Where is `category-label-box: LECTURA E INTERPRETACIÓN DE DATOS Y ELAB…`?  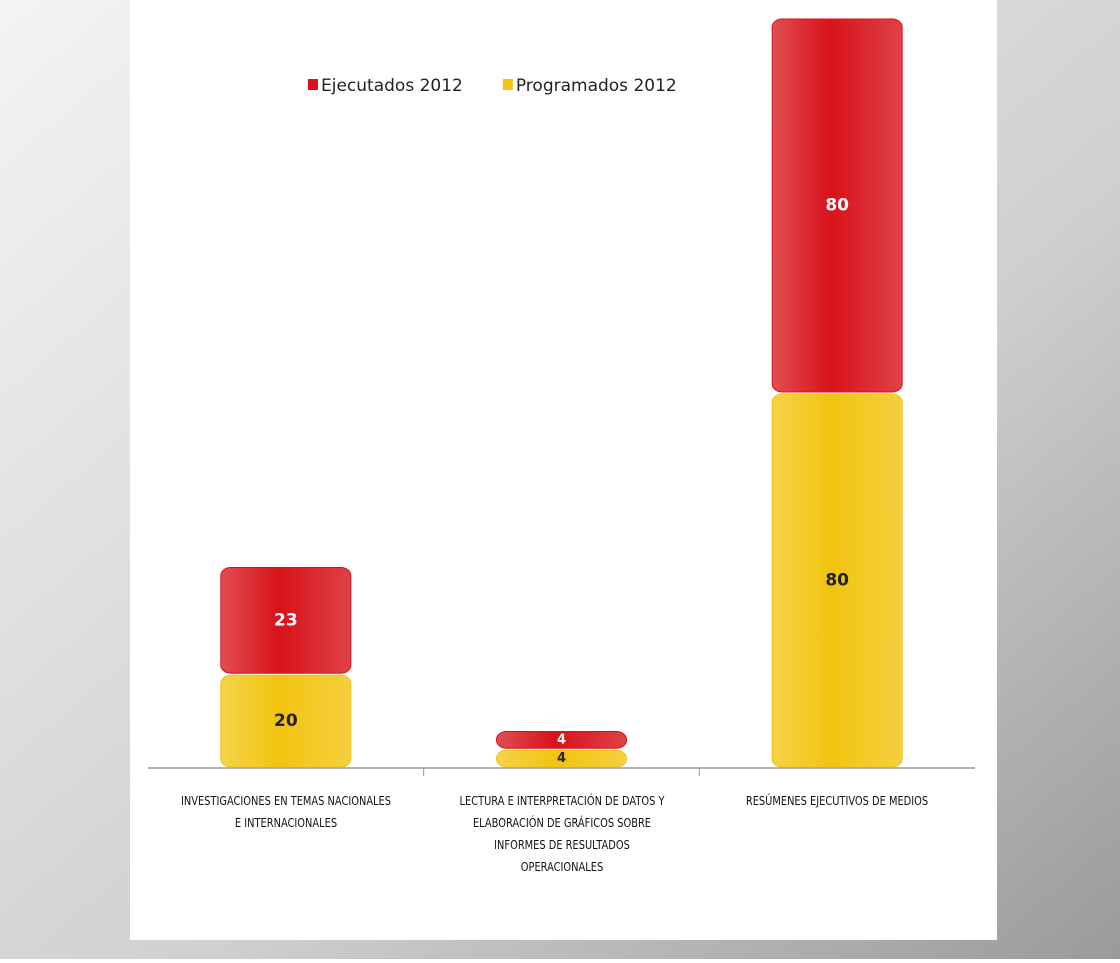 category-label-box: LECTURA E INTERPRETACIÓN DE DATOS Y ELAB… is located at coordinates (561, 834).